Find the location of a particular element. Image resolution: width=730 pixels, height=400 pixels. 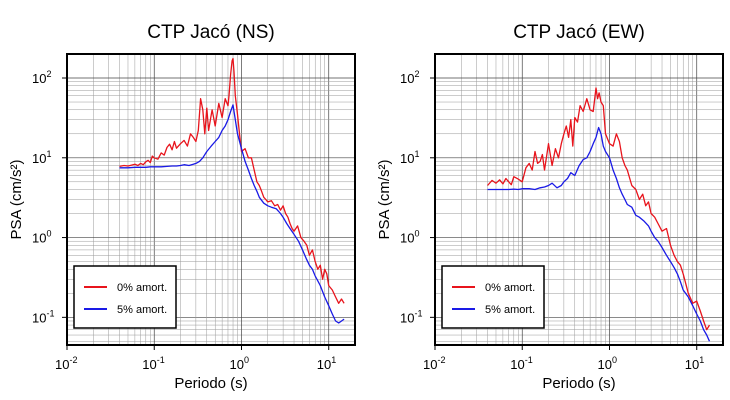

chart-title: CTP Jacó (EW) is located at coordinates (579, 32).